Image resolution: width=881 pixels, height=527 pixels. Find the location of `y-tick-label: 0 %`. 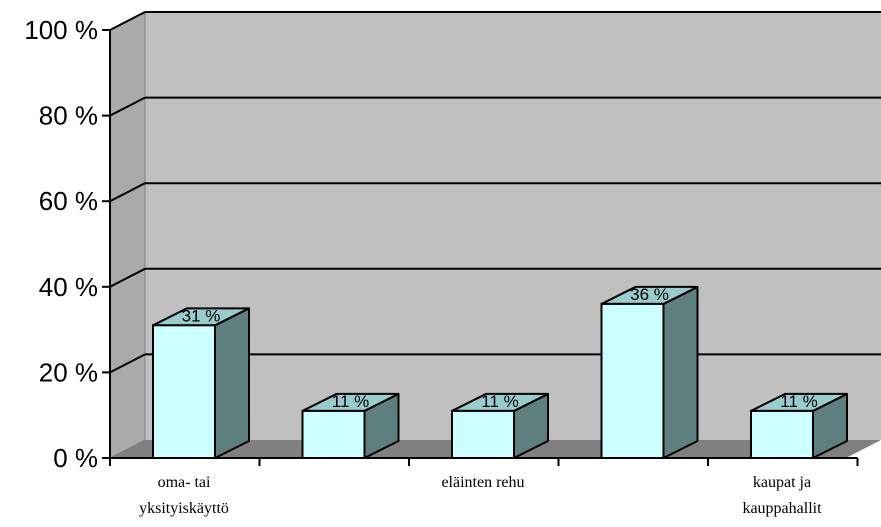

y-tick-label: 0 % is located at coordinates (75, 458).